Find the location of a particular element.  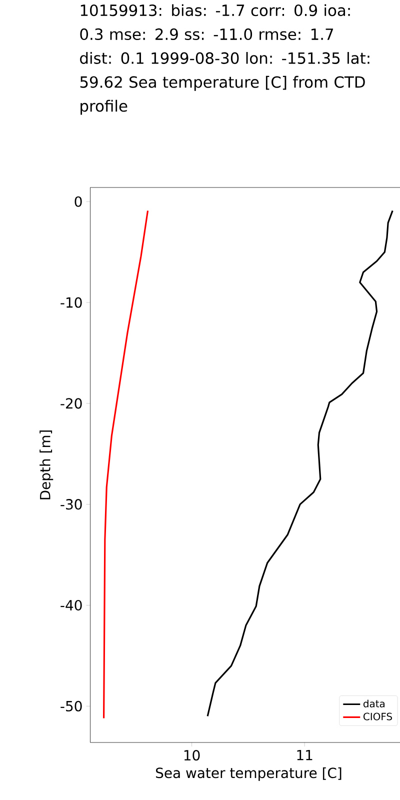

y-axis-title: Depth [m] is located at coordinates (47, 465).